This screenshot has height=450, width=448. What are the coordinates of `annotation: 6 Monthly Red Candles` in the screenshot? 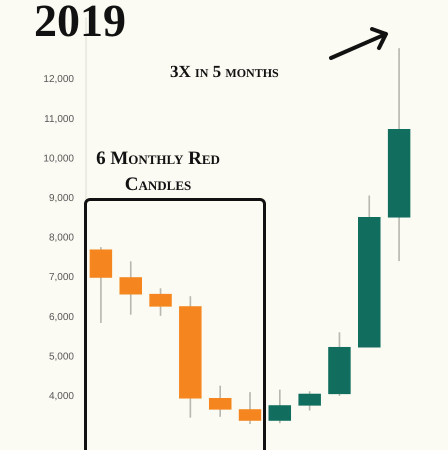 It's located at (158, 172).